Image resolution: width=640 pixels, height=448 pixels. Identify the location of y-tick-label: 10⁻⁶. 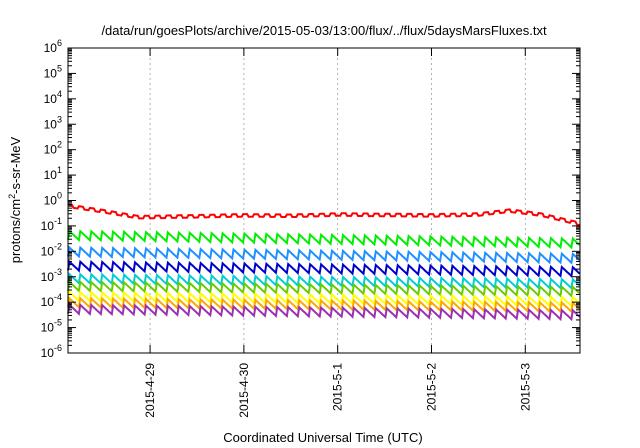
(51, 351).